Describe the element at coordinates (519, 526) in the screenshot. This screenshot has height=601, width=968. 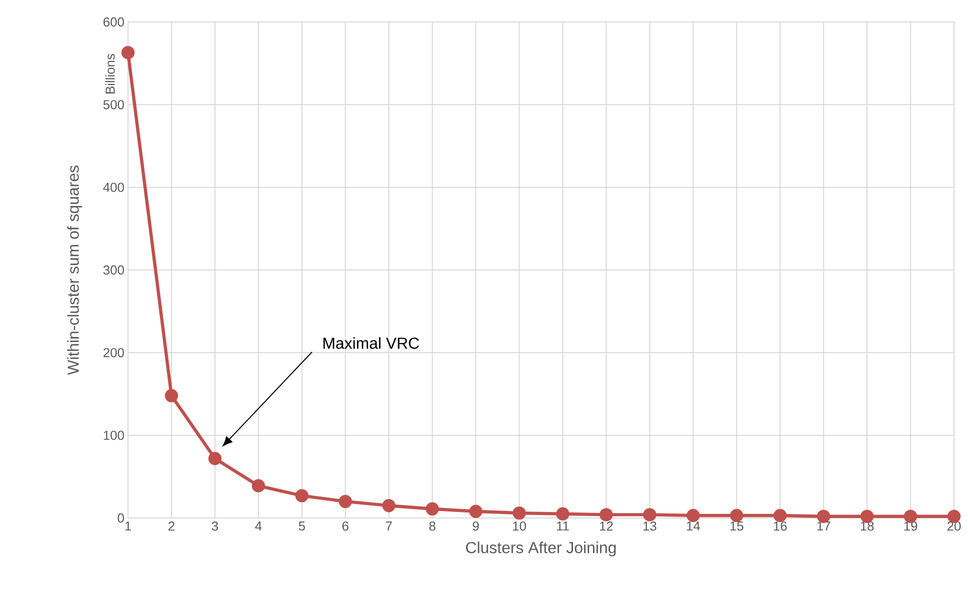
I see `x-tick-label: 10` at that location.